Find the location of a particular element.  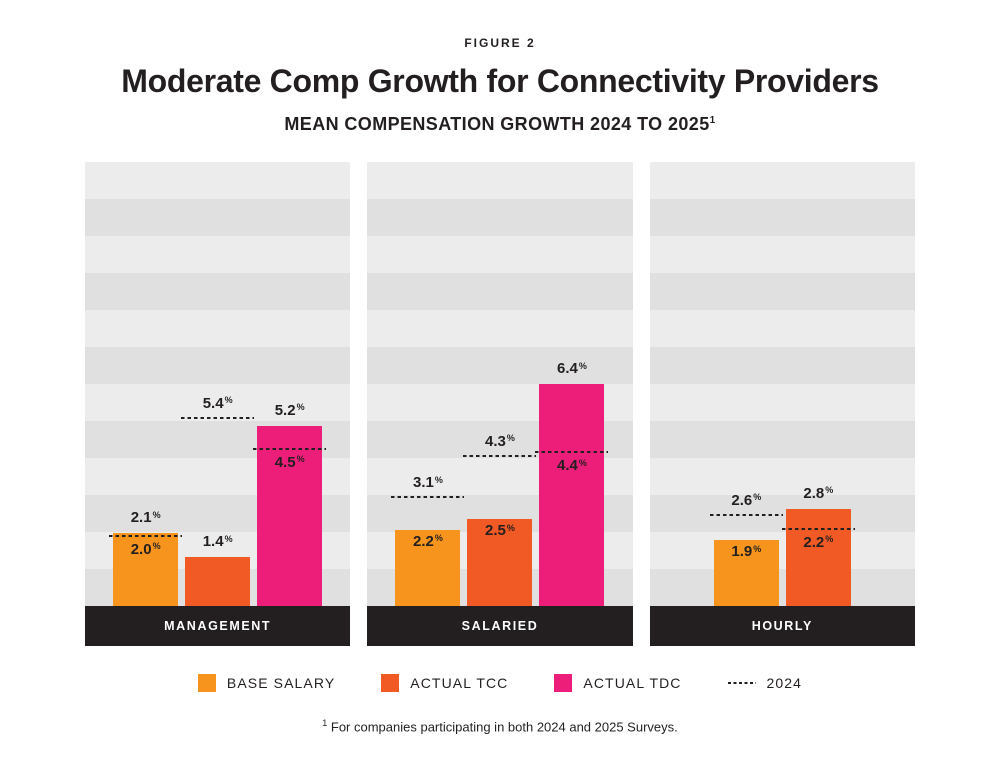

value-label-2025: 2.5% is located at coordinates (500, 531).